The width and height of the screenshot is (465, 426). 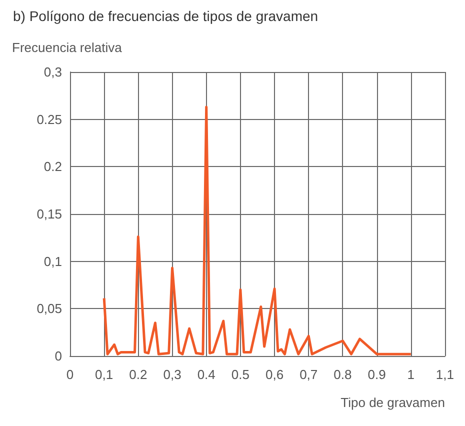 What do you see at coordinates (70, 374) in the screenshot?
I see `x-tick-label: 0` at bounding box center [70, 374].